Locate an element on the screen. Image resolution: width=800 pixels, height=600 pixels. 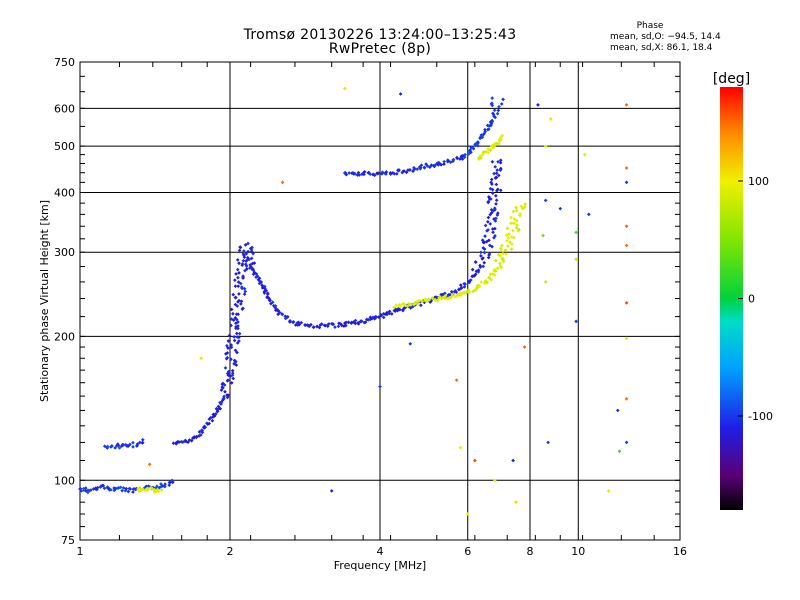
y-tick-label: 500 is located at coordinates (64, 146).